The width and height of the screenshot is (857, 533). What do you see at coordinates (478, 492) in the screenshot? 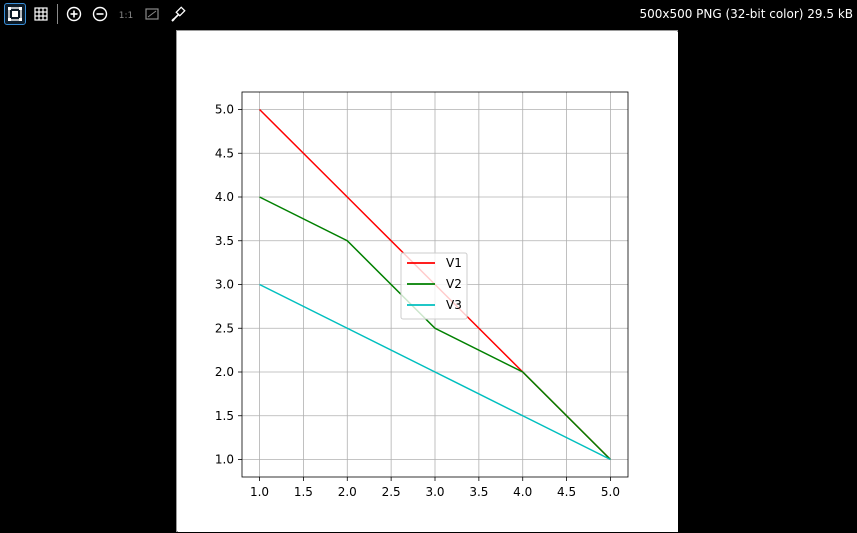
I see `x-tick-label: 3.5` at bounding box center [478, 492].